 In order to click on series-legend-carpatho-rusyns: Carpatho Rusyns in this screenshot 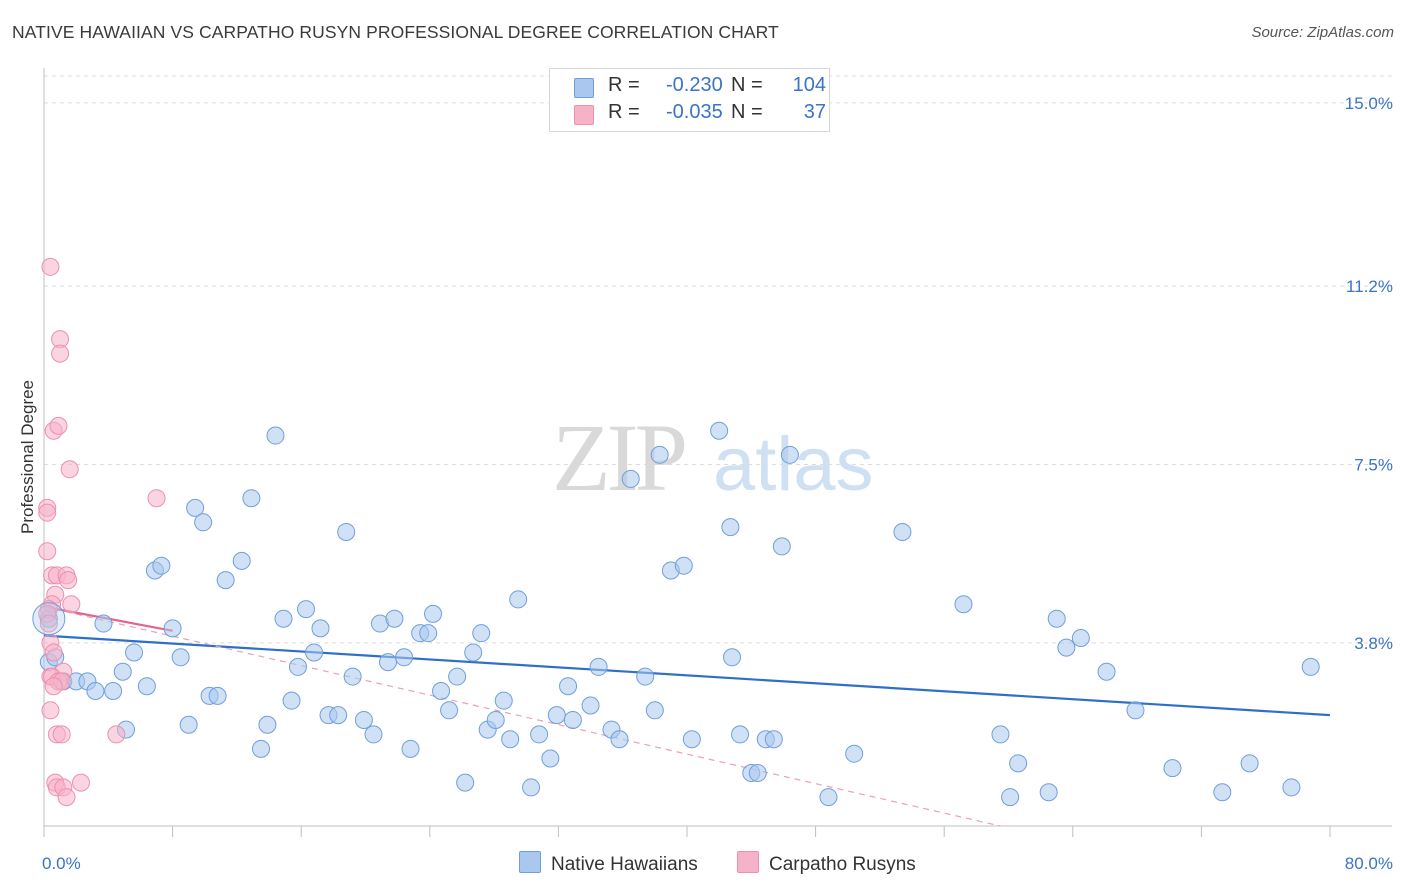, I will do `click(826, 863)`.